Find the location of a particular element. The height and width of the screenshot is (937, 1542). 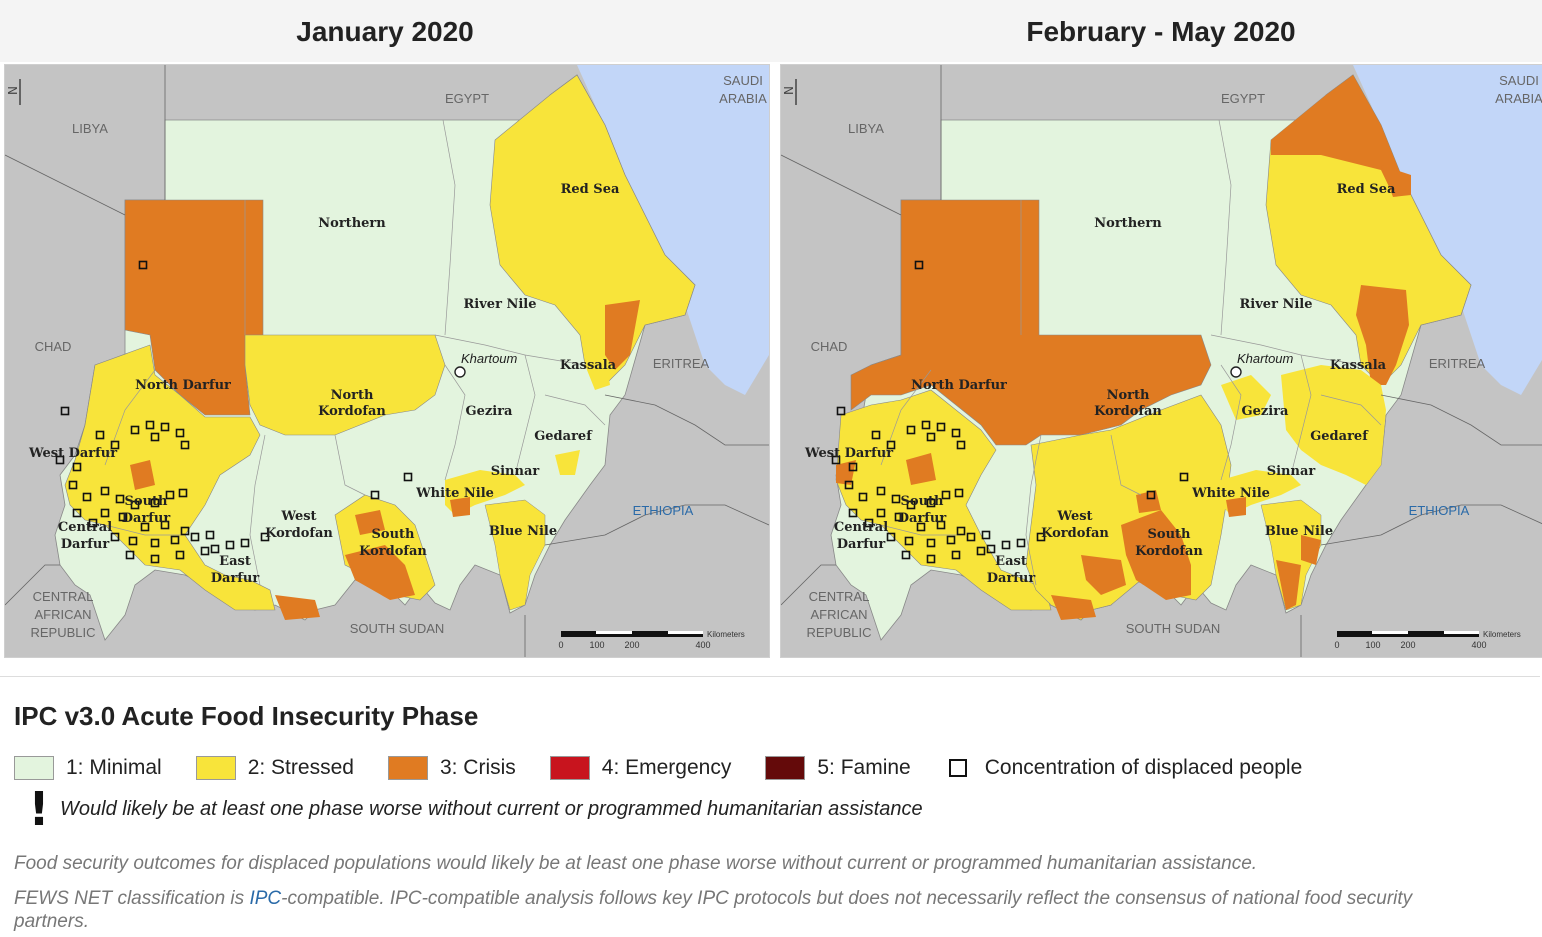

ipc-link: IPC is located at coordinates (265, 898).